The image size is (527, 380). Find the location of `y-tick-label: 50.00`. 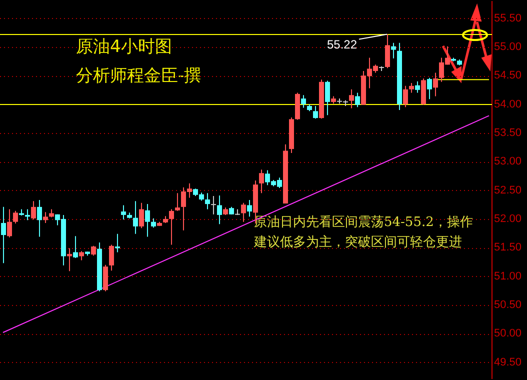

y-tick-label: 50.00 is located at coordinates (508, 334).